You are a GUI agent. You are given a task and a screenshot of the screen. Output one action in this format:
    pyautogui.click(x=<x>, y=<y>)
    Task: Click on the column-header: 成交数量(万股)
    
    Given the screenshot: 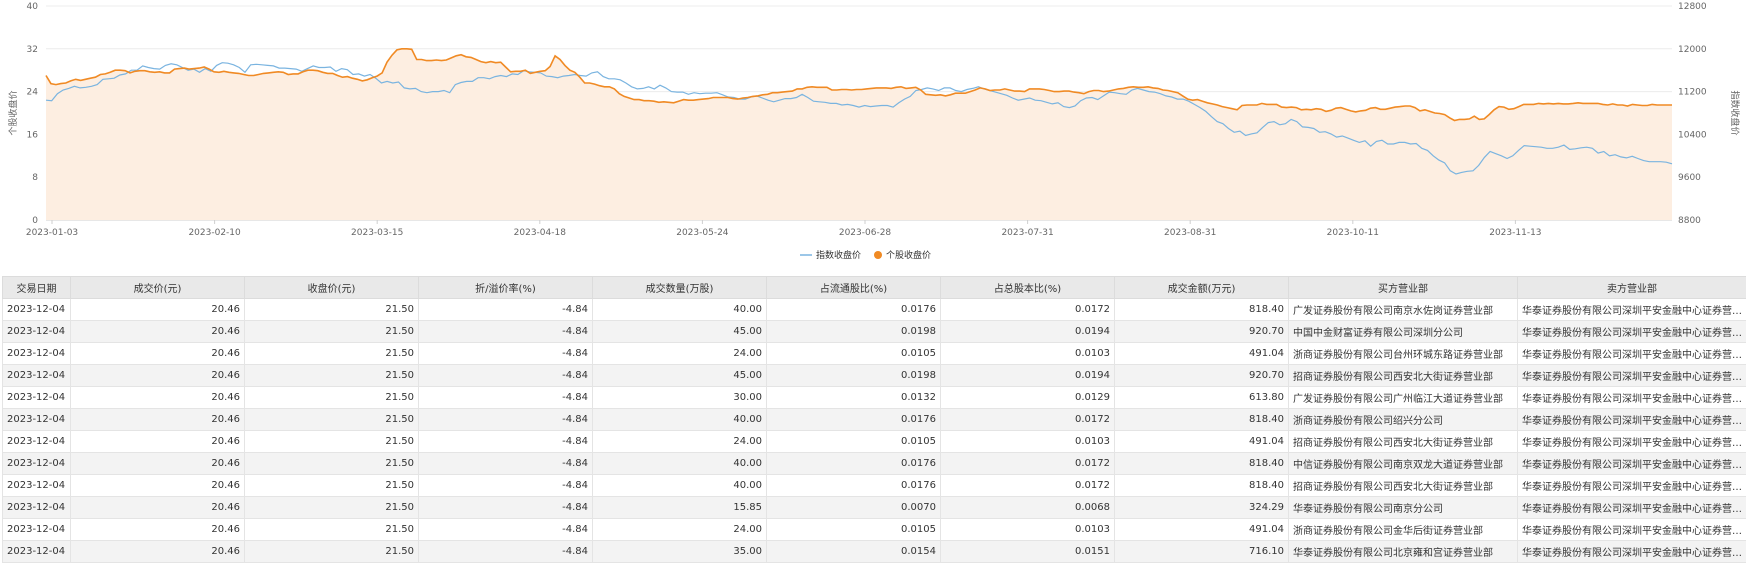 What is the action you would take?
    pyautogui.click(x=679, y=287)
    